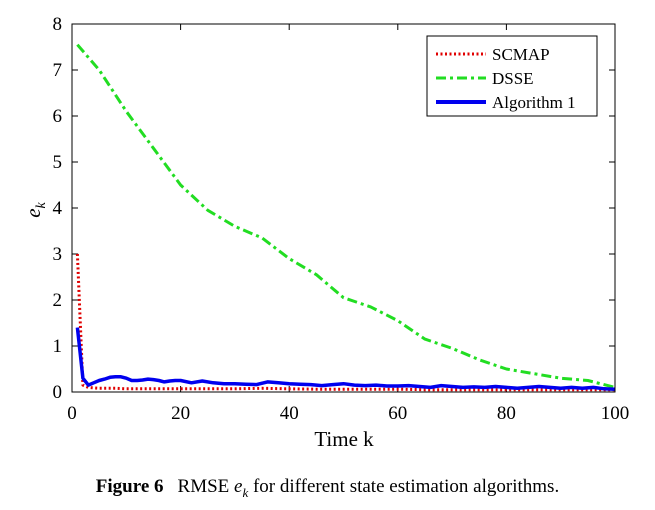 The image size is (655, 510). What do you see at coordinates (289, 413) in the screenshot?
I see `x-tick-label: 40` at bounding box center [289, 413].